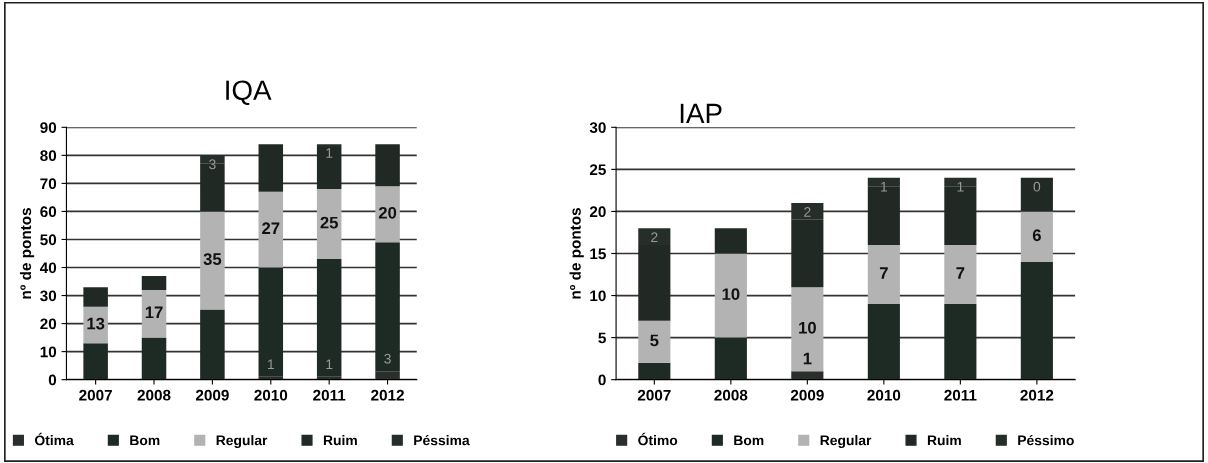 The image size is (1208, 463). What do you see at coordinates (54, 439) in the screenshot?
I see `legend-label: Ótima` at bounding box center [54, 439].